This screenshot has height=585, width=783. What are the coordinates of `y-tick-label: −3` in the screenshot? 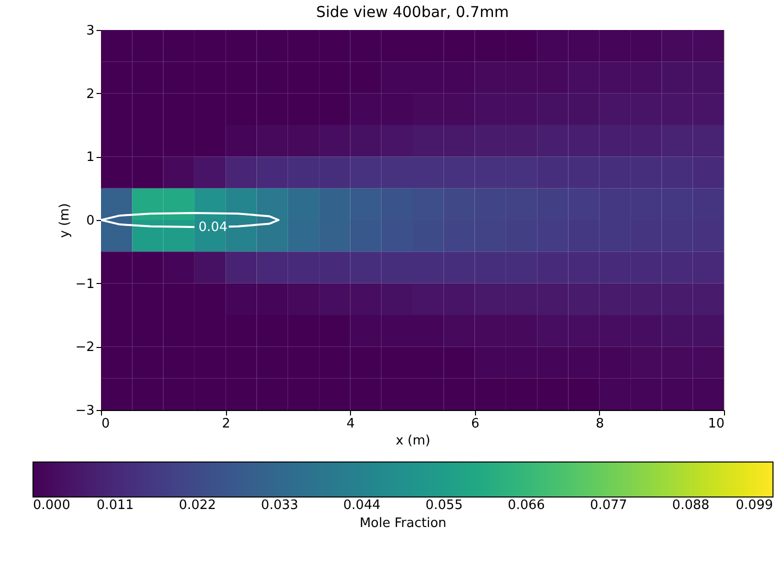 It's located at (84, 411).